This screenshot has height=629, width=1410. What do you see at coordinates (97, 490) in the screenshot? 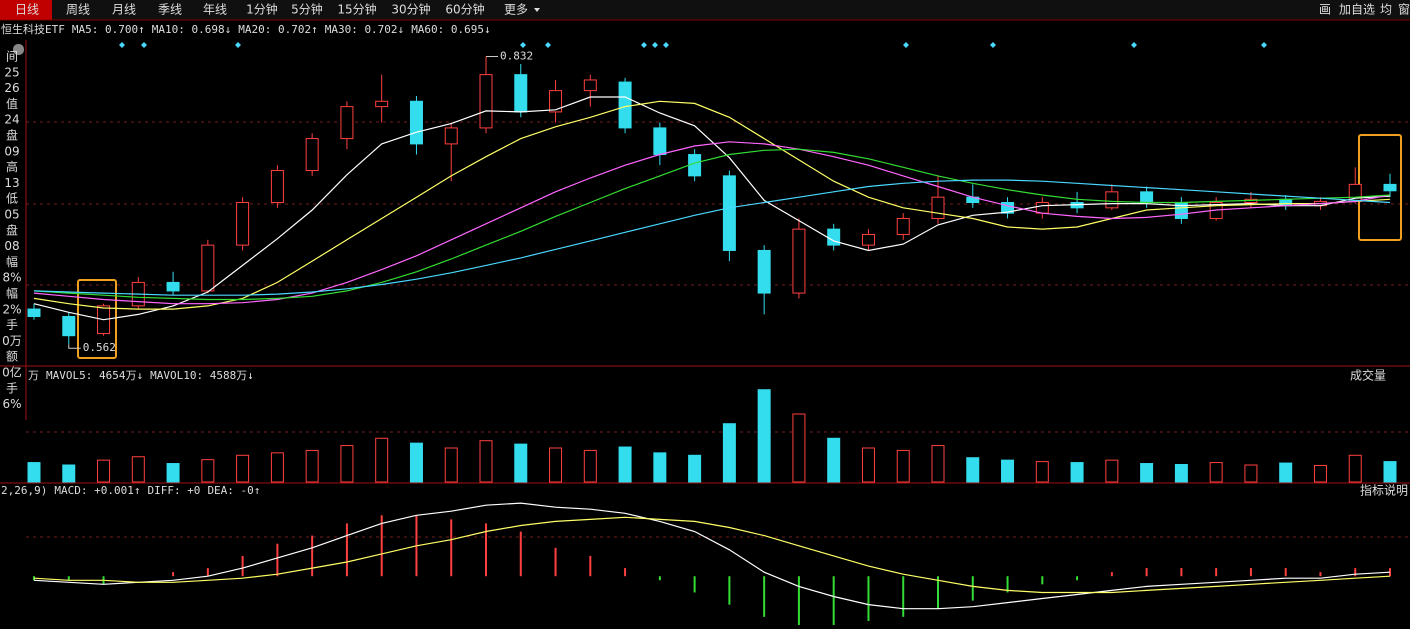
I see `legend-item: MACD: +0.001↑` at bounding box center [97, 490].